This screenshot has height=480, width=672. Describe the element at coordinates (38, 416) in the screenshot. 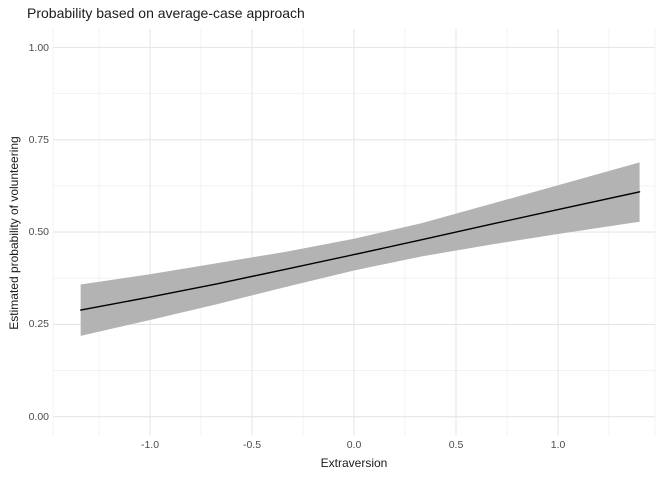

I see `y-tick-label: 0.00` at that location.